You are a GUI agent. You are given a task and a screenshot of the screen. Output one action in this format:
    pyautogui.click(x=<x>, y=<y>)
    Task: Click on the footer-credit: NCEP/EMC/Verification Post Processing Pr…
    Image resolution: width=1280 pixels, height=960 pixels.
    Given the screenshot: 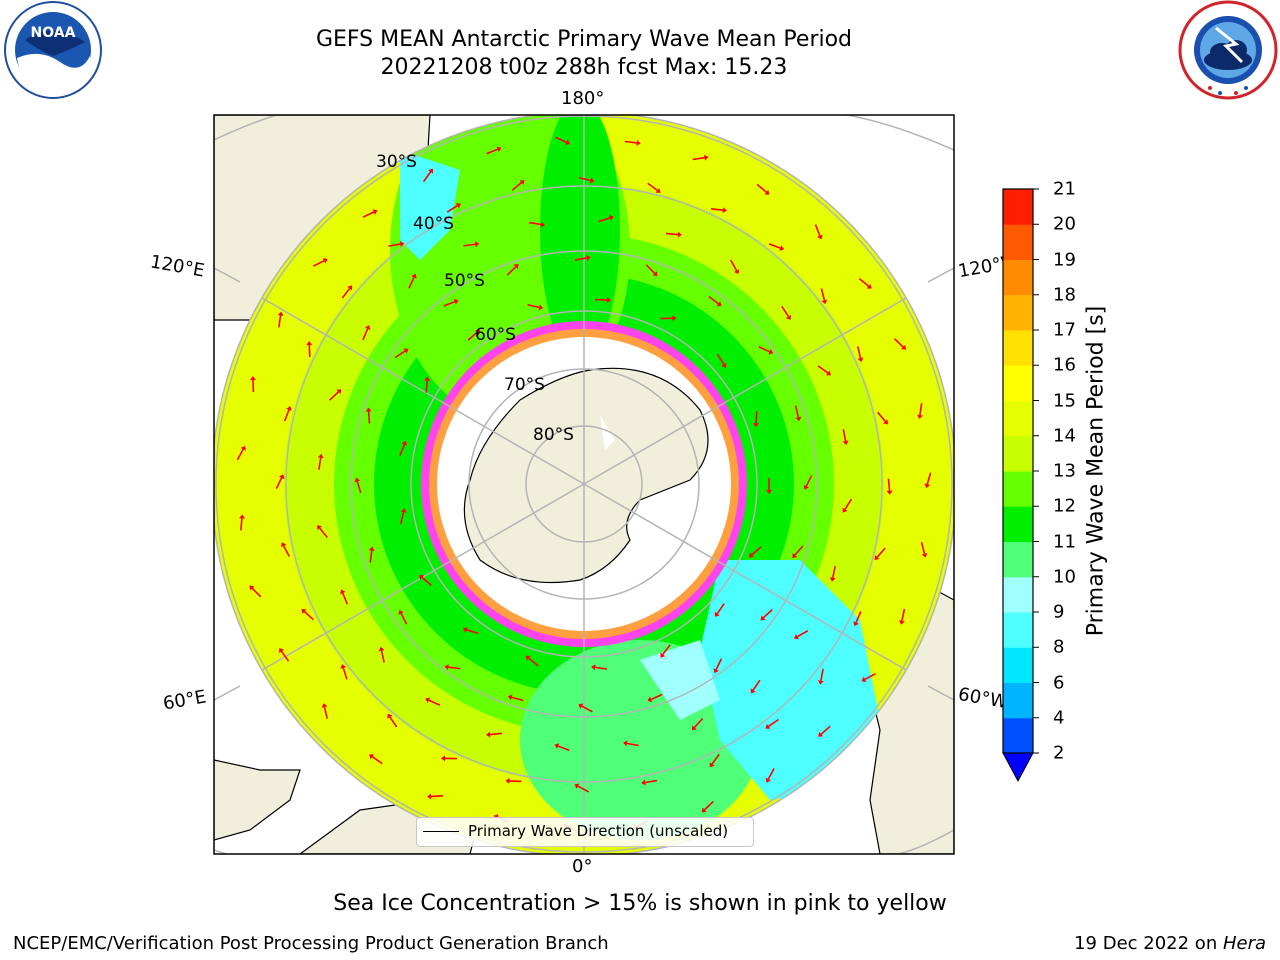 What is the action you would take?
    pyautogui.click(x=311, y=943)
    